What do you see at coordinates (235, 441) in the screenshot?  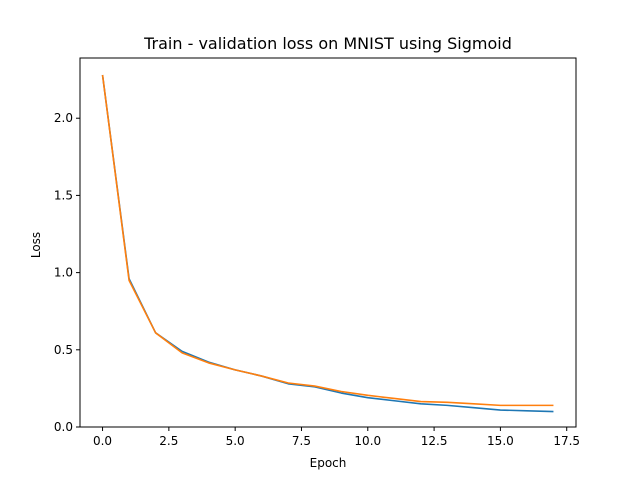 I see `x-tick-label: 5.0` at bounding box center [235, 441].